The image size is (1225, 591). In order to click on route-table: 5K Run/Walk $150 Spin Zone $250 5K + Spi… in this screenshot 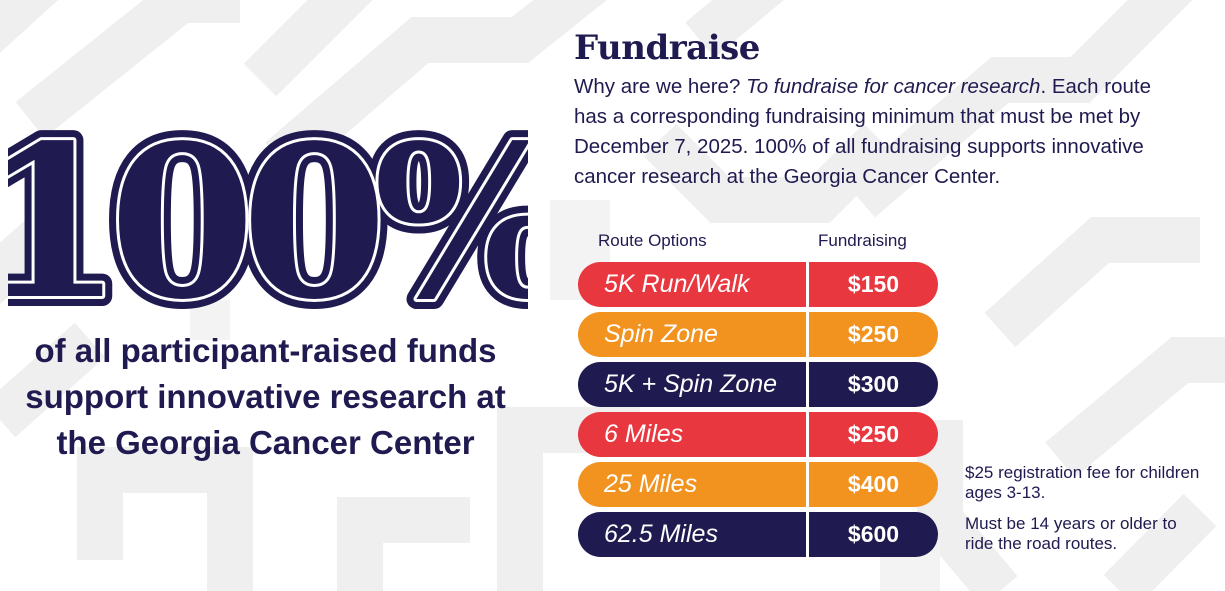, I will do `click(758, 412)`.